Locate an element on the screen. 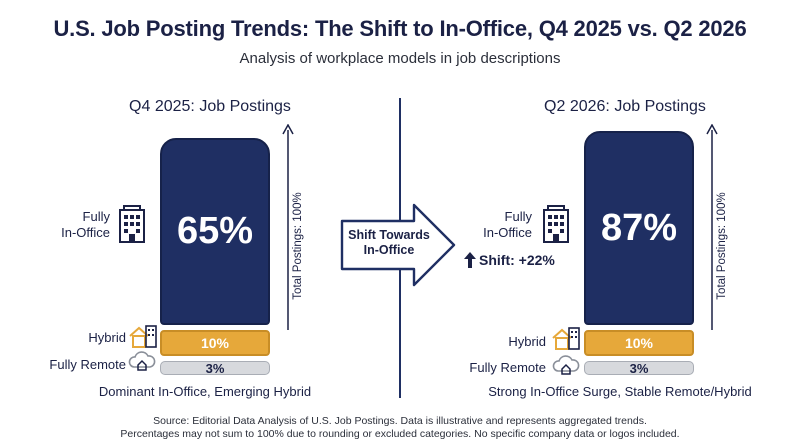 This screenshot has height=447, width=800. category-label-remote: Fully Remote is located at coordinates (87, 364).